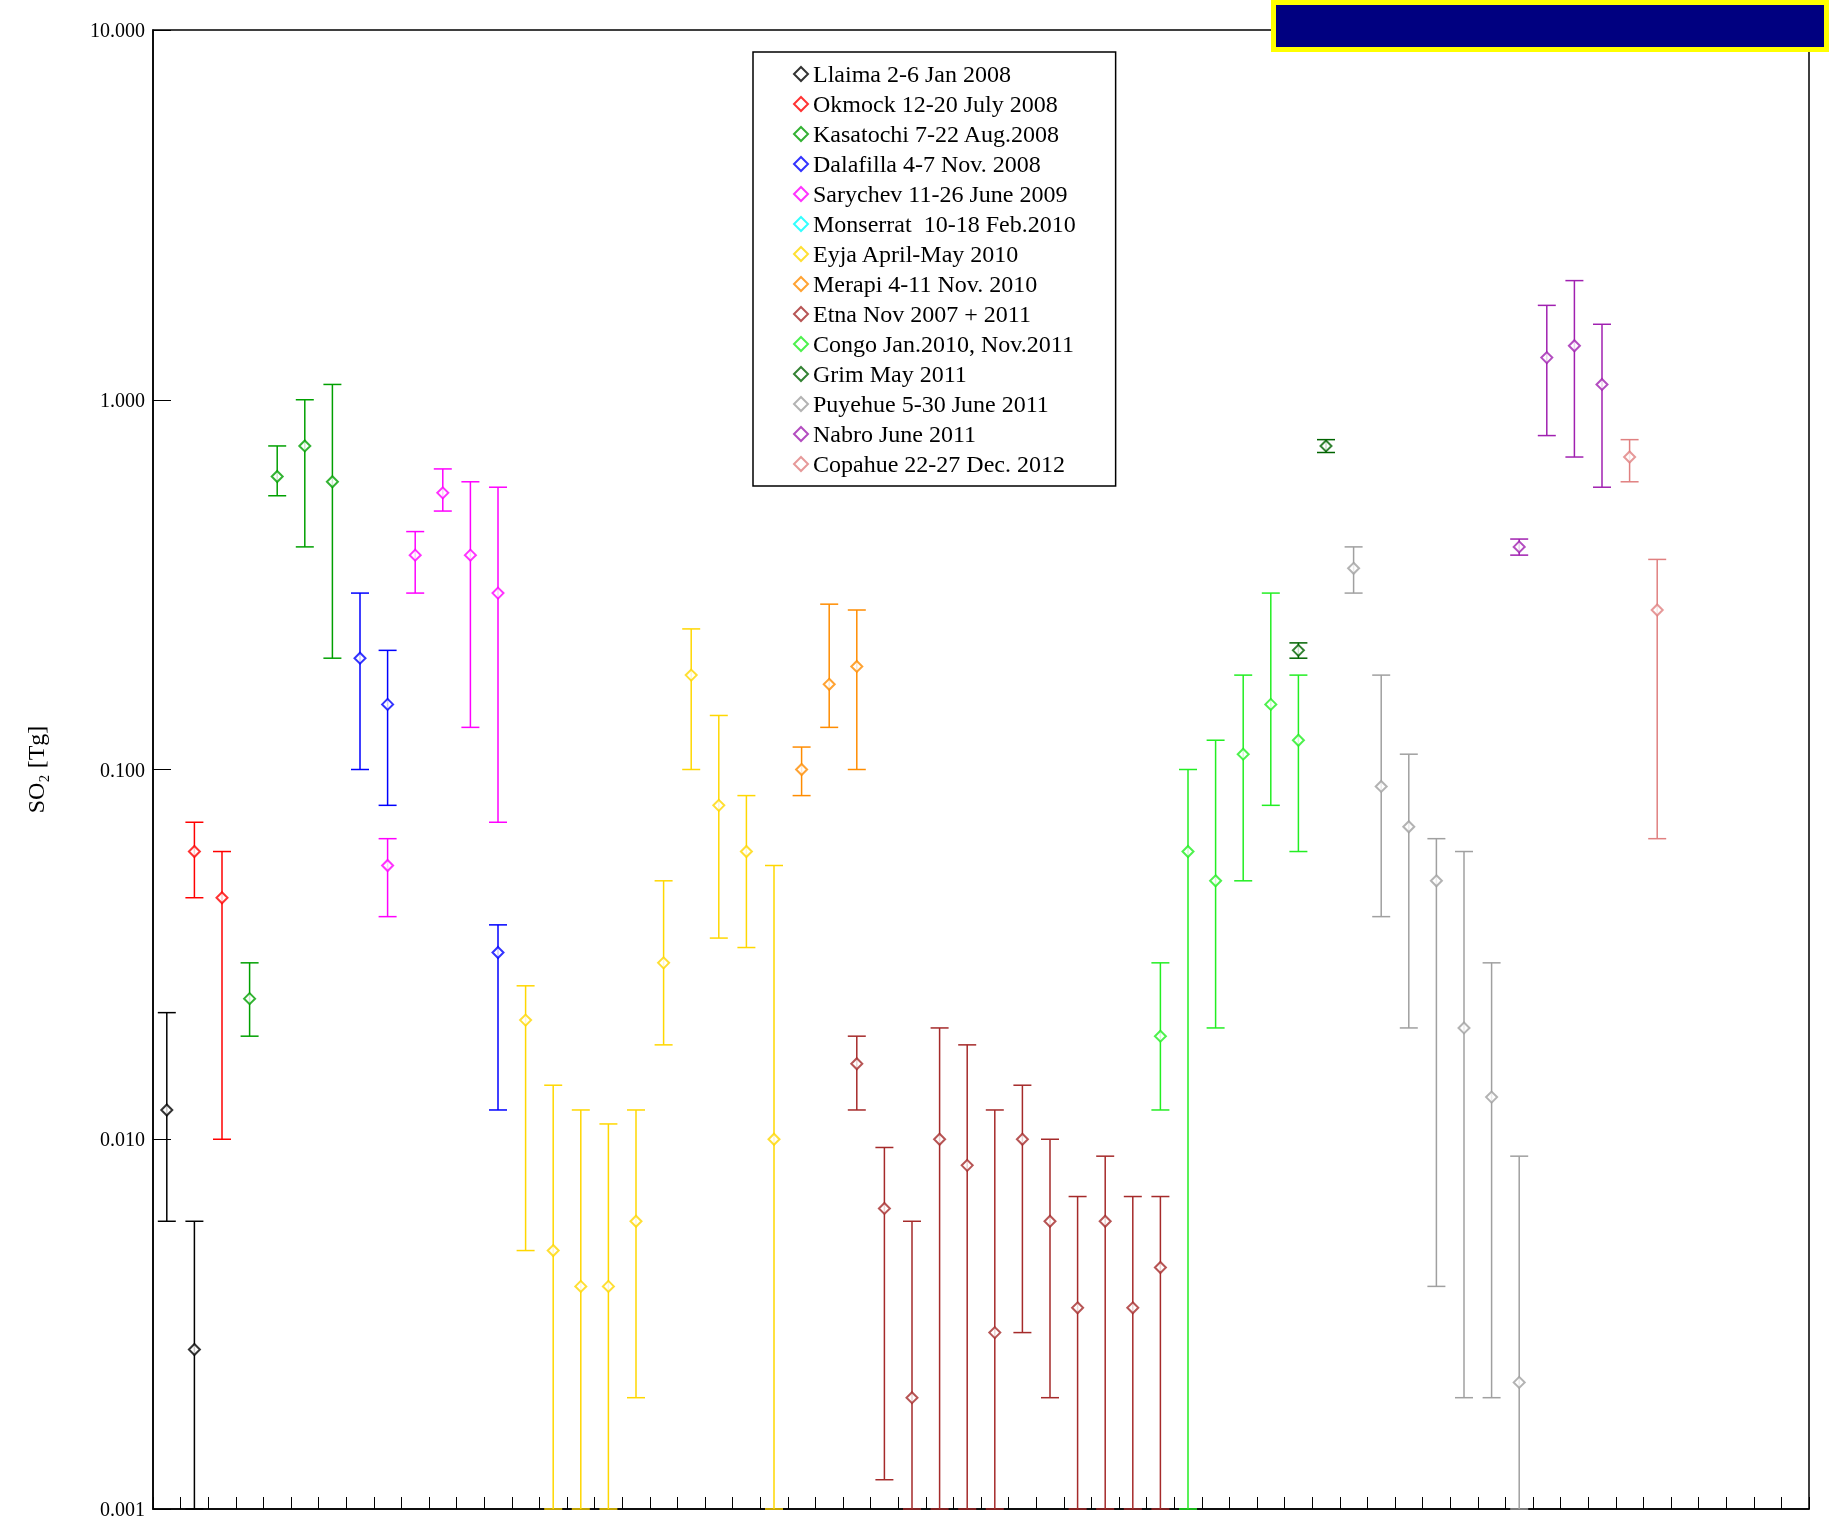 This screenshot has height=1531, width=1829. I want to click on legend-label: Okmock 12-20 July 2008, so click(935, 104).